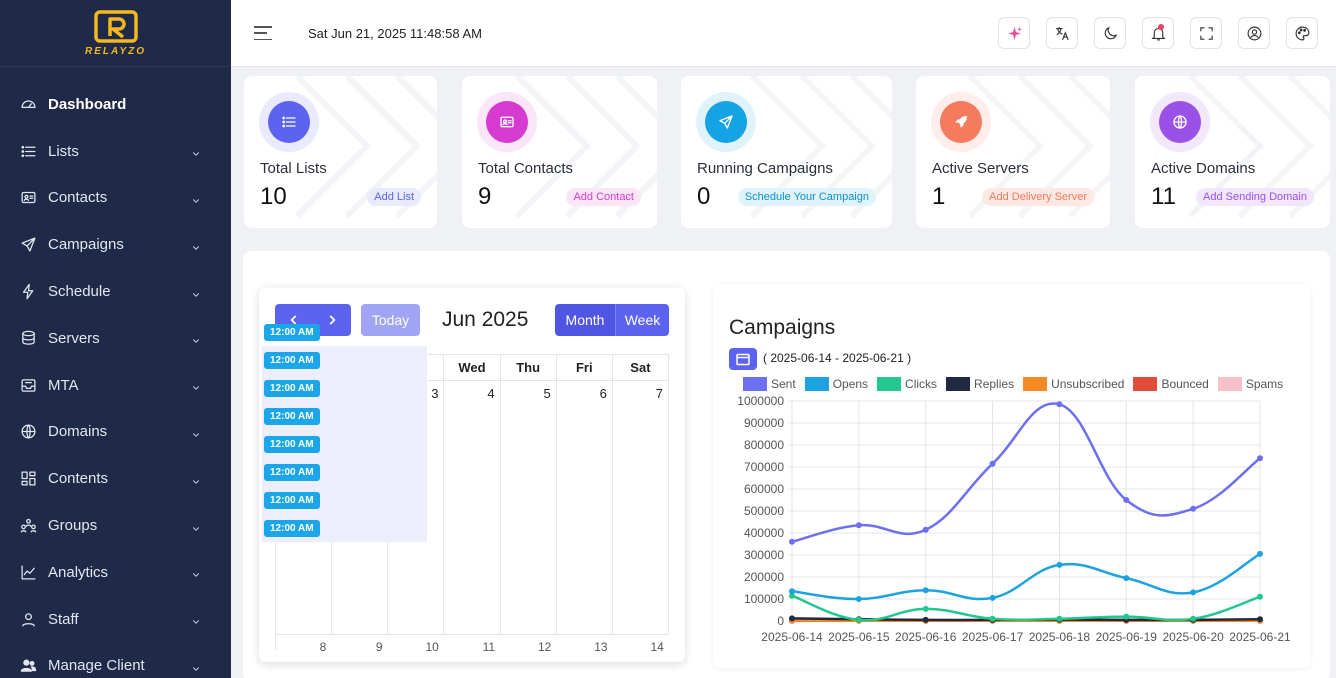 This screenshot has height=678, width=1336. What do you see at coordinates (585, 320) in the screenshot?
I see `calendar-month-view-button: Month` at bounding box center [585, 320].